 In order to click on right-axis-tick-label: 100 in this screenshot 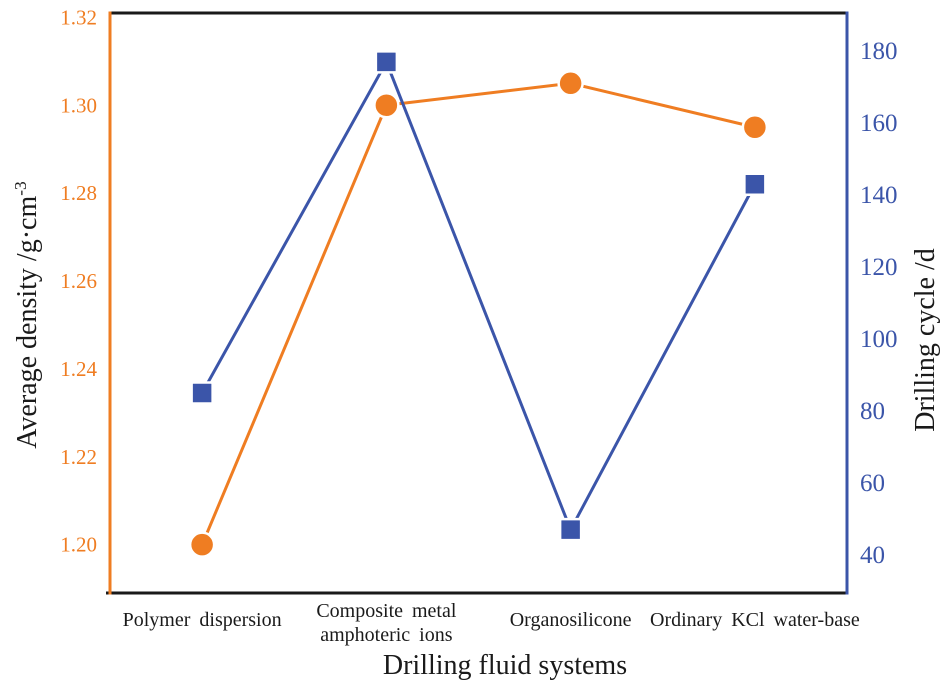, I will do `click(879, 339)`.